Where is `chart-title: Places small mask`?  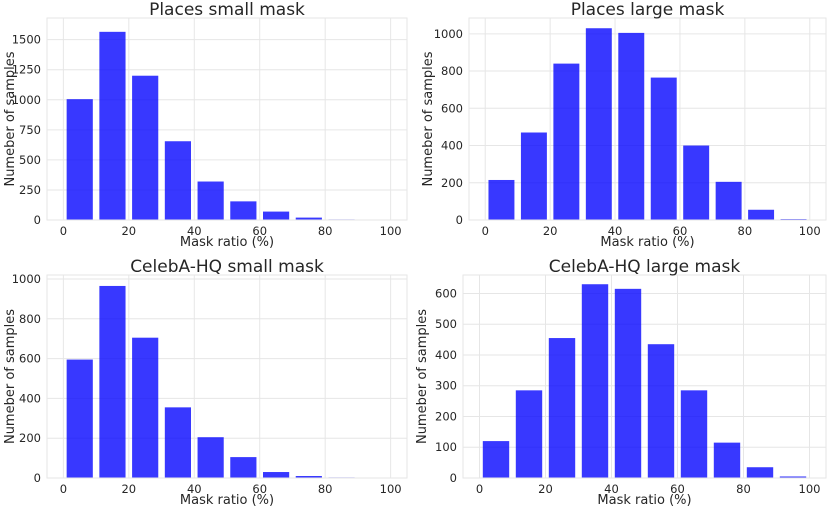
chart-title: Places small mask is located at coordinates (227, 10).